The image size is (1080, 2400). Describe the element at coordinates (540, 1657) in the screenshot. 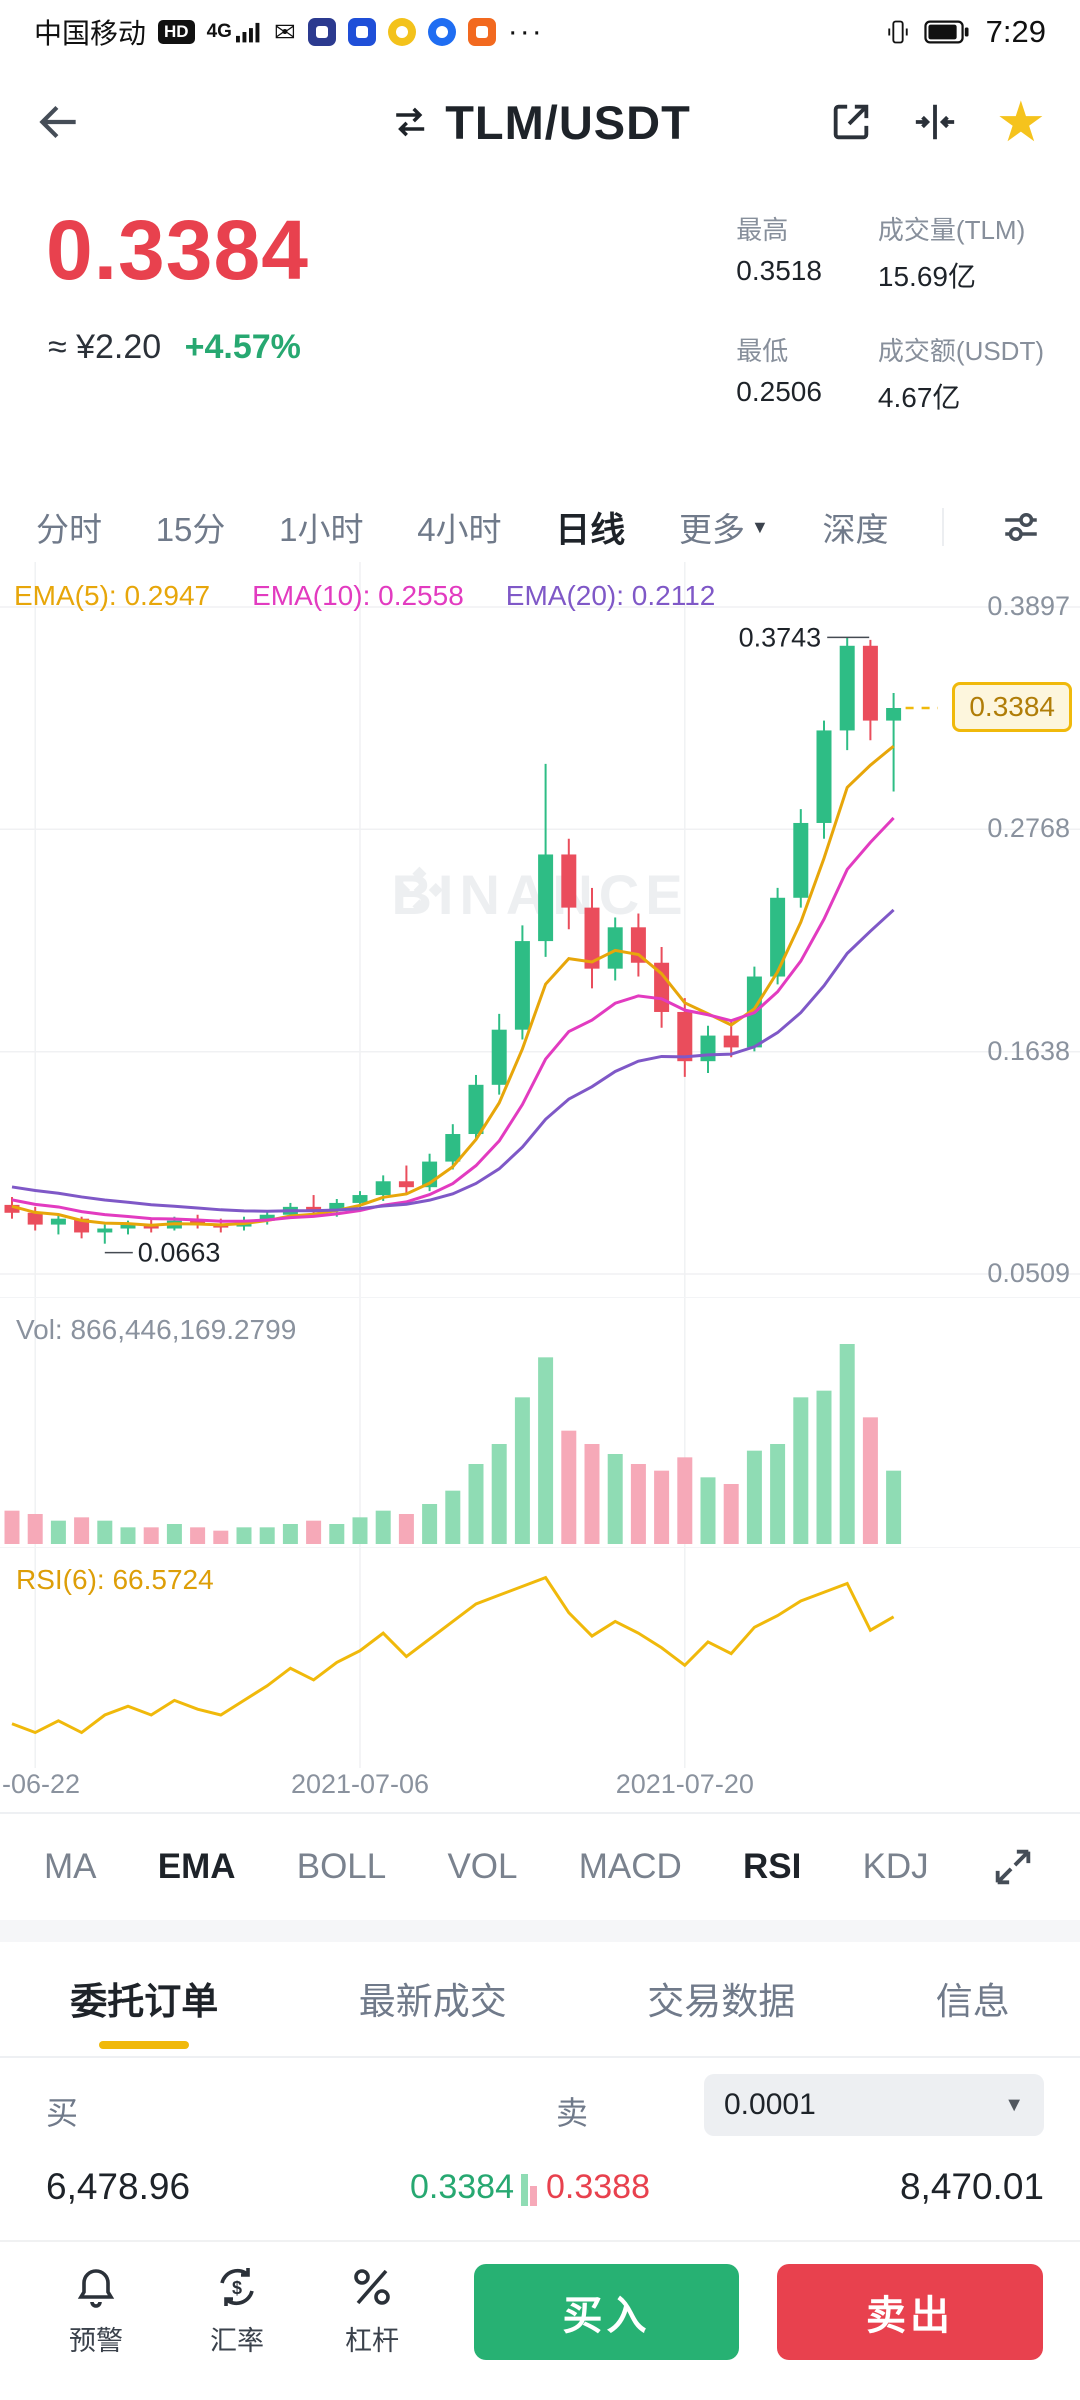

I see `rsi-panel: RSI(6): 66.5724` at that location.